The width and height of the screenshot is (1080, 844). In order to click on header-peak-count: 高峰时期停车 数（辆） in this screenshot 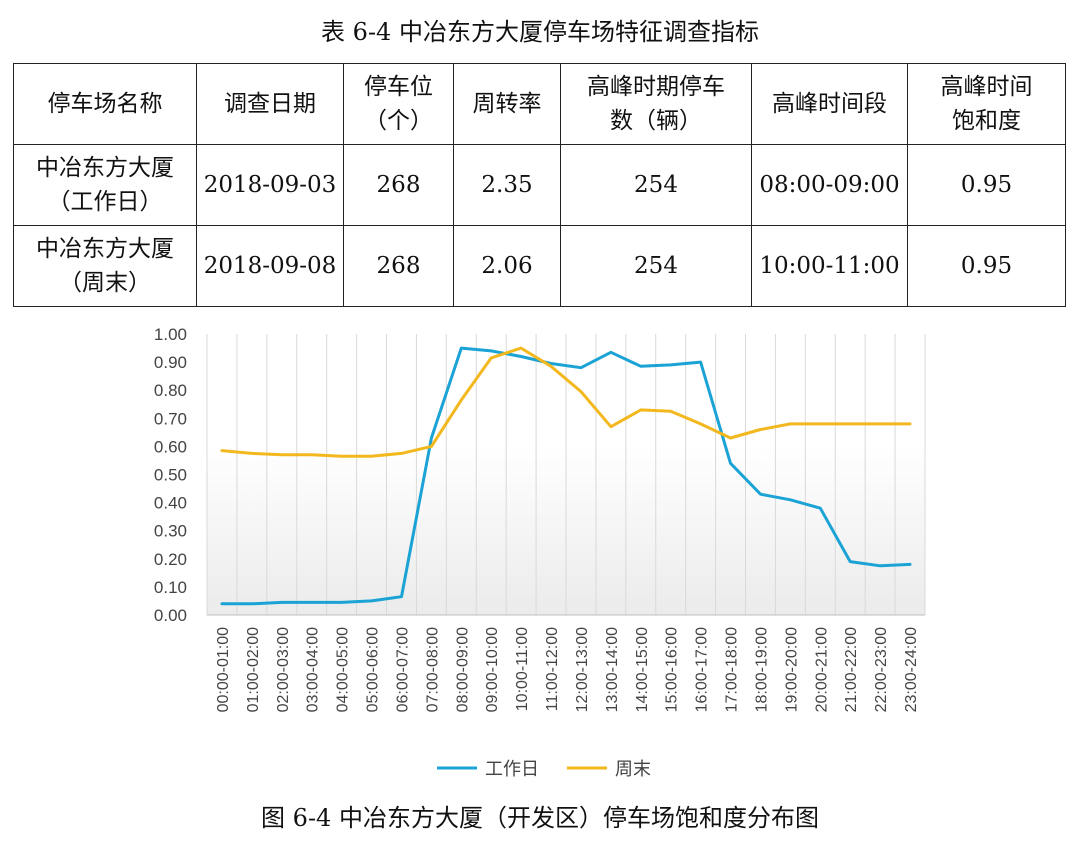, I will do `click(656, 104)`.